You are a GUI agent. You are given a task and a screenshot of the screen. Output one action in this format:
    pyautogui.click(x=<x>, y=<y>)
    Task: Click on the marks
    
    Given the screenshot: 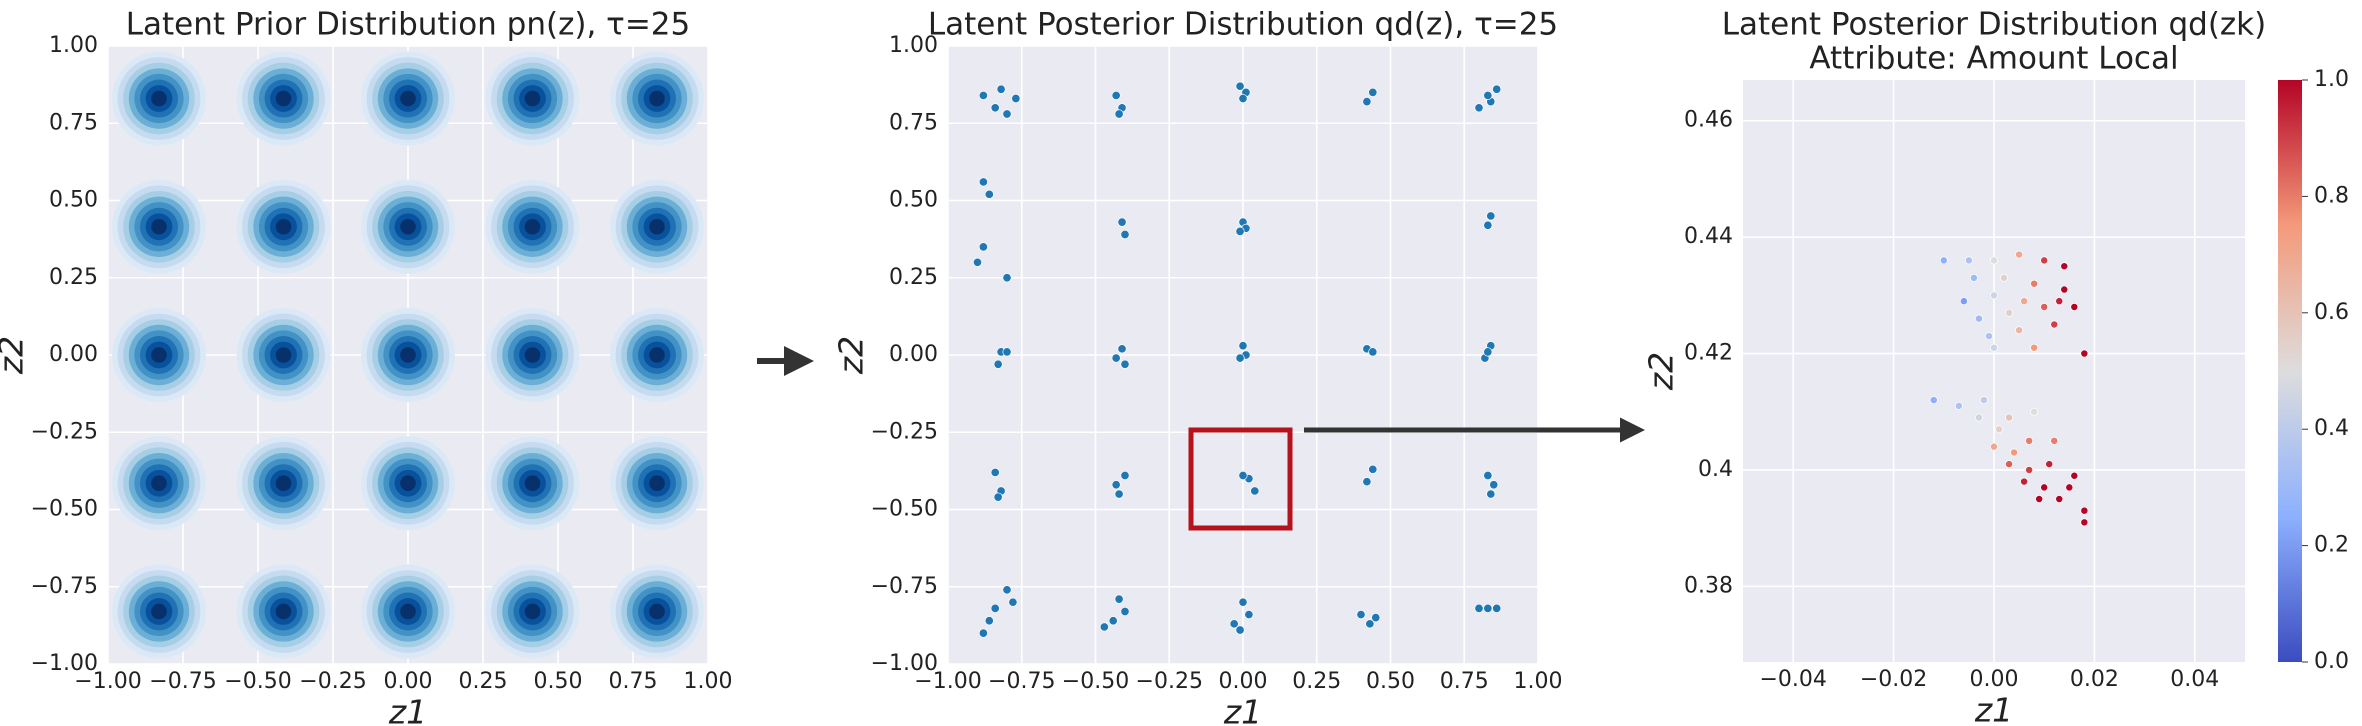 What is the action you would take?
    pyautogui.click(x=2009, y=388)
    